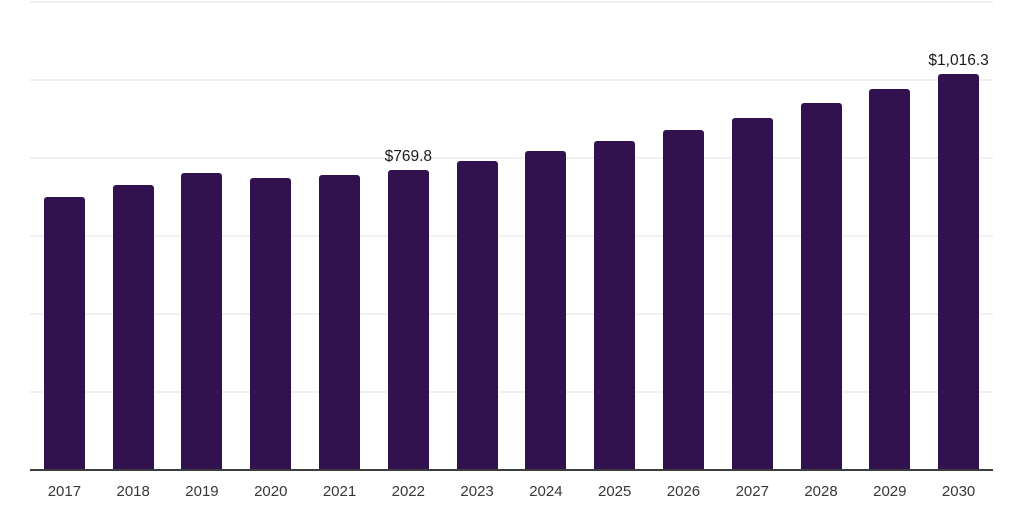  What do you see at coordinates (271, 491) in the screenshot?
I see `x-tick-2020: 2020` at bounding box center [271, 491].